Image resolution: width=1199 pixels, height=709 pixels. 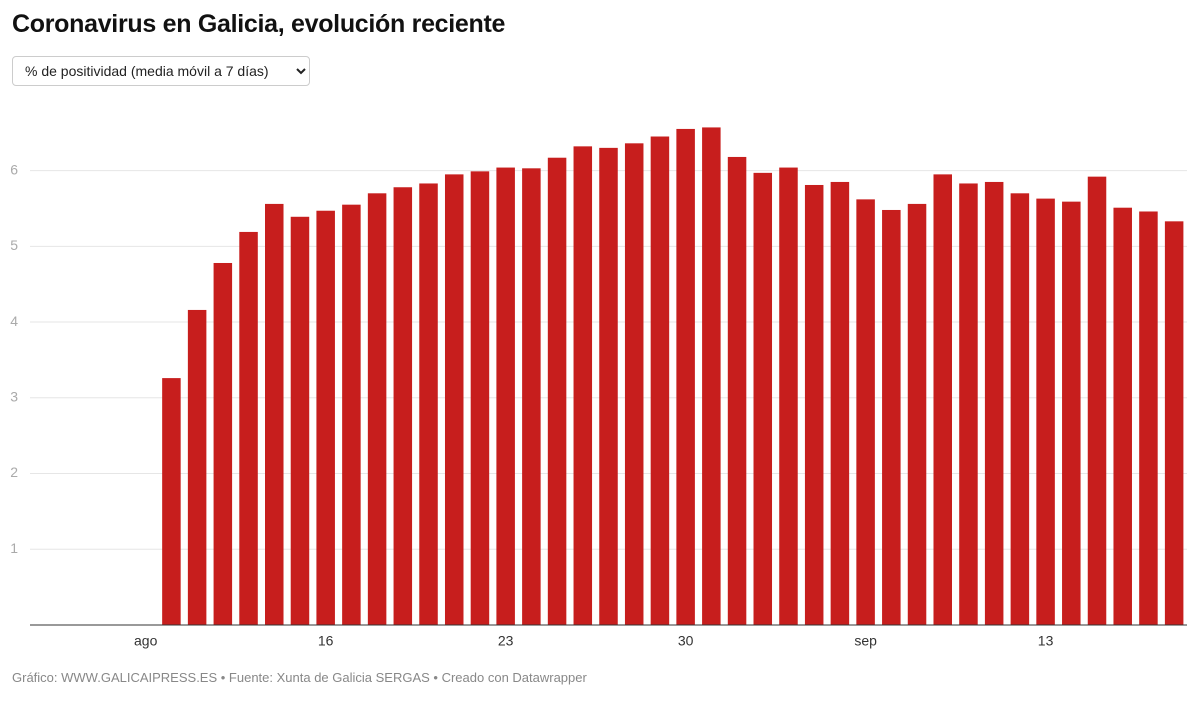 What do you see at coordinates (14, 396) in the screenshot?
I see `y-tick-label: 3` at bounding box center [14, 396].